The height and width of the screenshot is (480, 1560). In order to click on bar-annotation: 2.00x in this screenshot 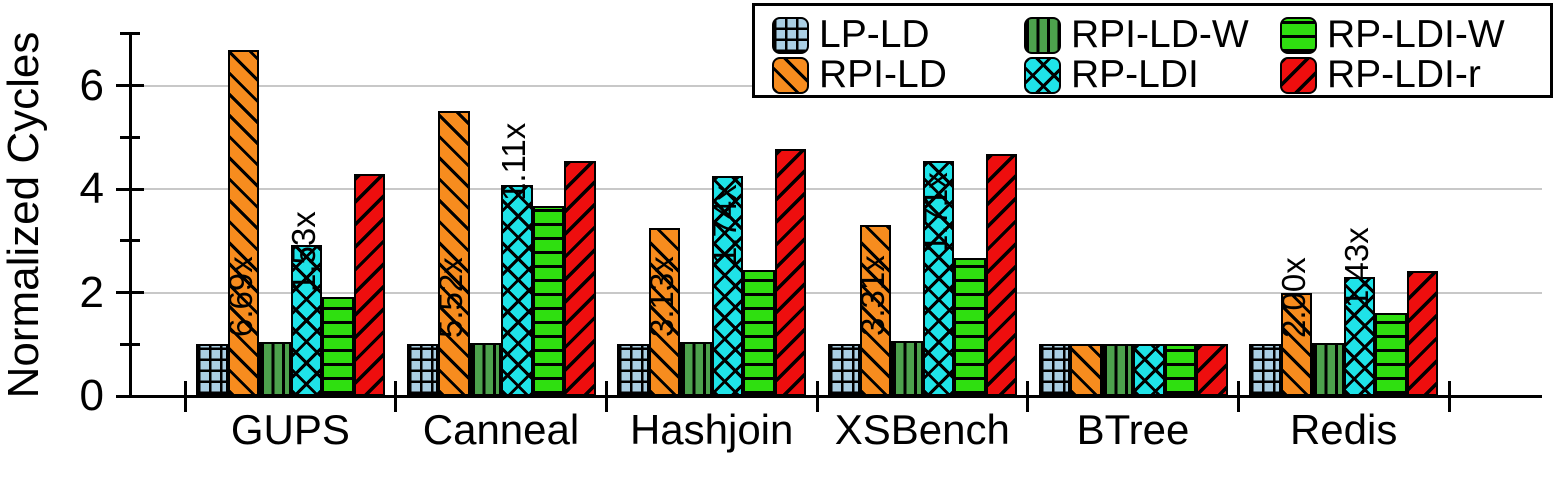, I will do `click(1294, 298)`.